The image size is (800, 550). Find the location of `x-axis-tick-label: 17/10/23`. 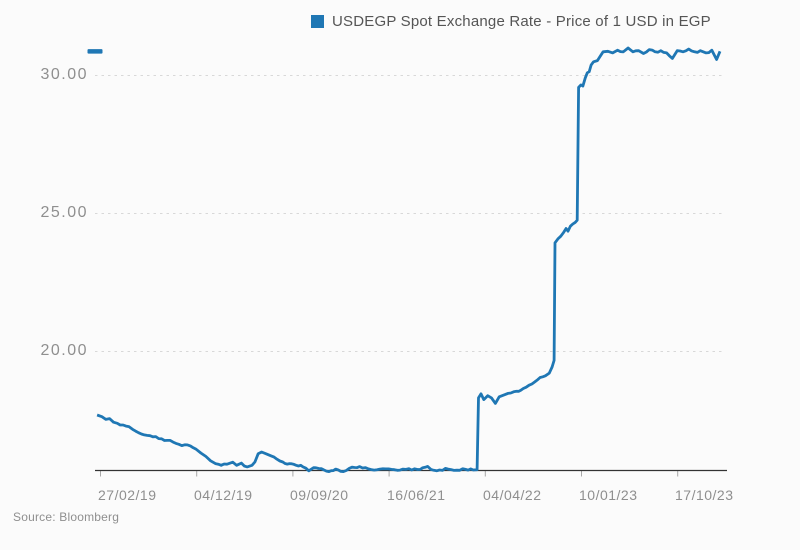

x-axis-tick-label: 17/10/23 is located at coordinates (704, 495).